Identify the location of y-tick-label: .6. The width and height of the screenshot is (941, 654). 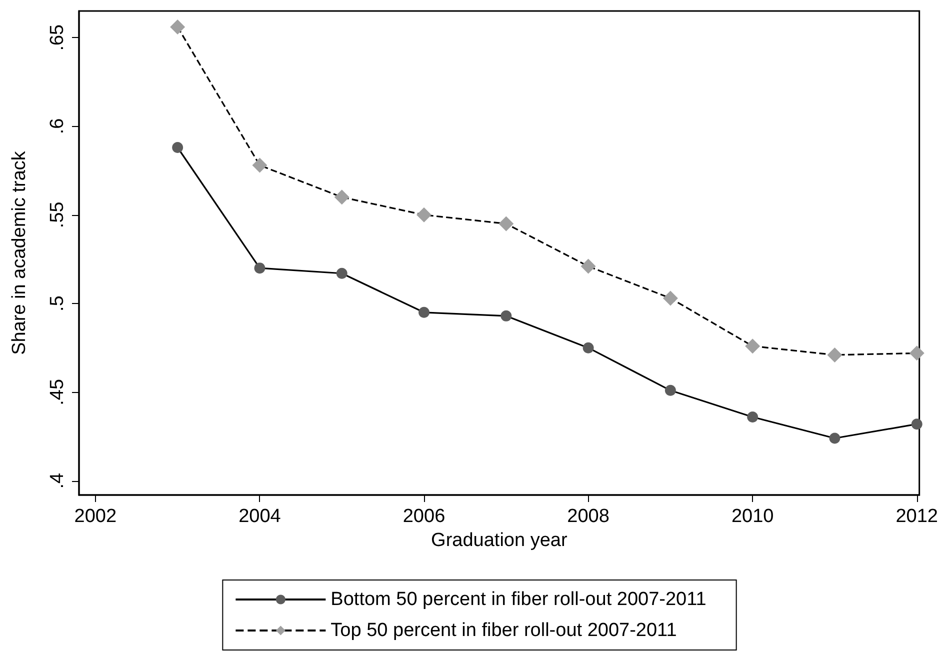
(57, 126).